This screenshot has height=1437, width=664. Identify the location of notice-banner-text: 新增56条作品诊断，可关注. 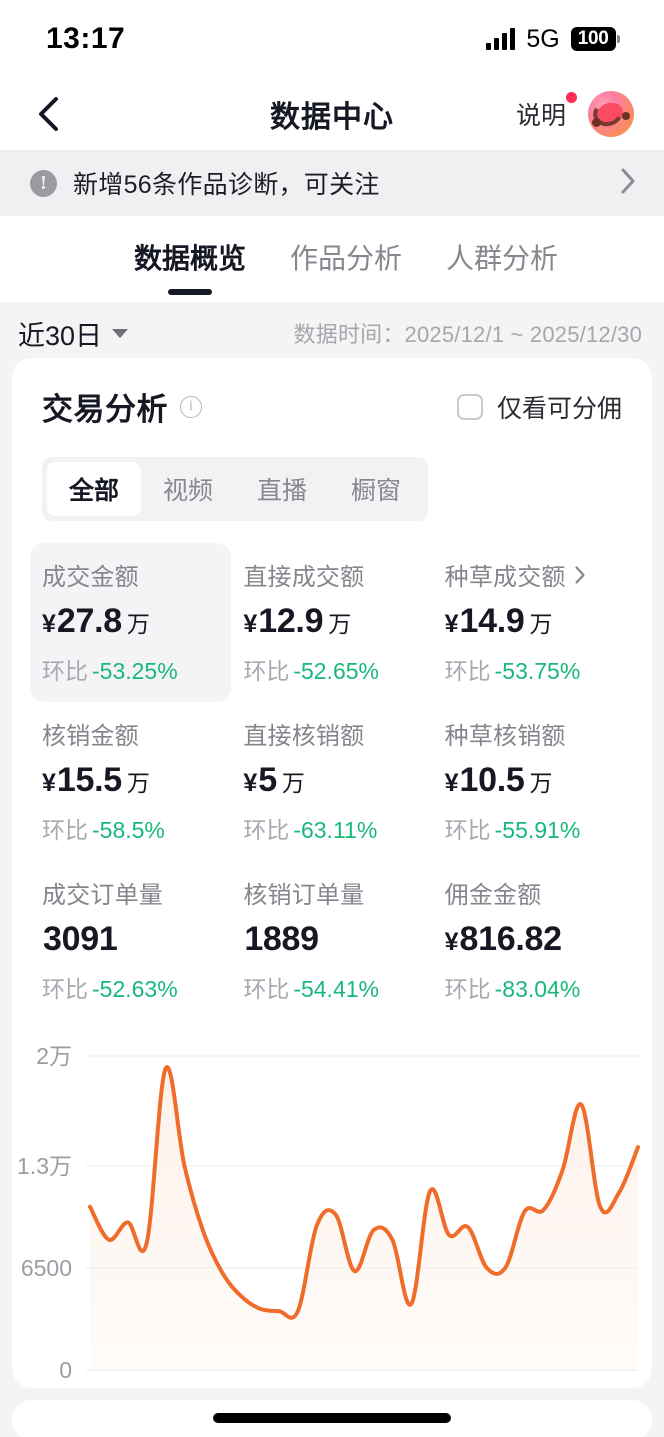
(226, 185).